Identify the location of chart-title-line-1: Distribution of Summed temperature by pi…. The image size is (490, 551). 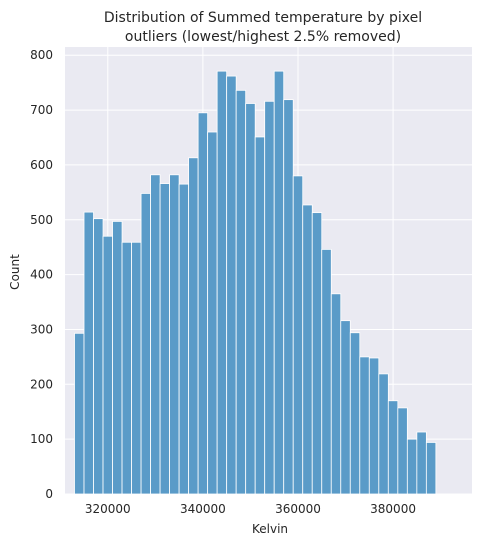
(263, 18).